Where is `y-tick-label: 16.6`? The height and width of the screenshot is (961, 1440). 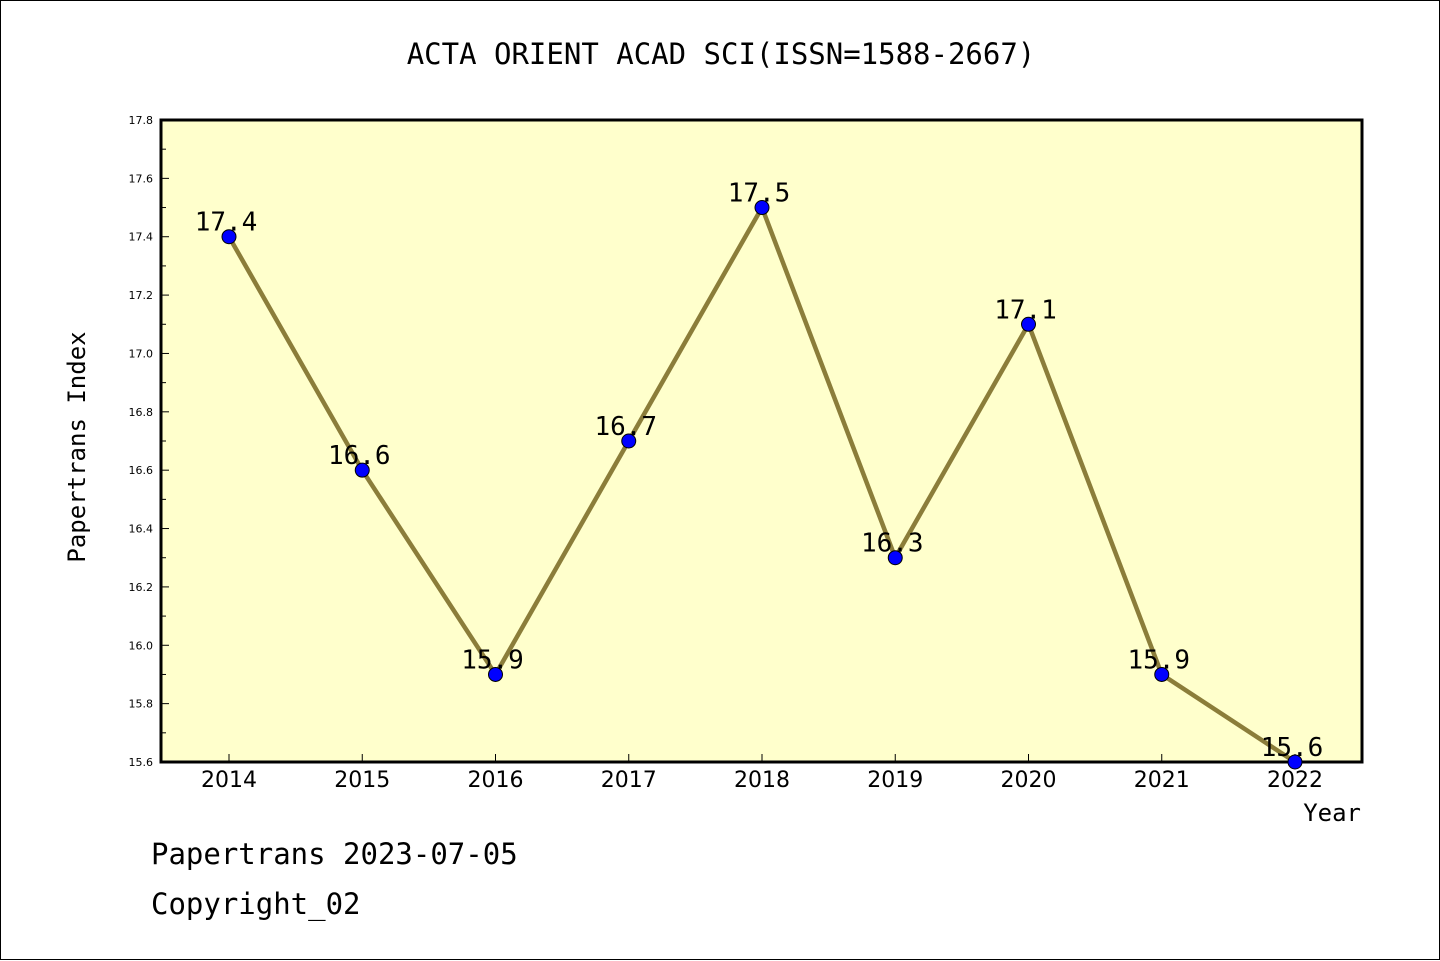 y-tick-label: 16.6 is located at coordinates (141, 470).